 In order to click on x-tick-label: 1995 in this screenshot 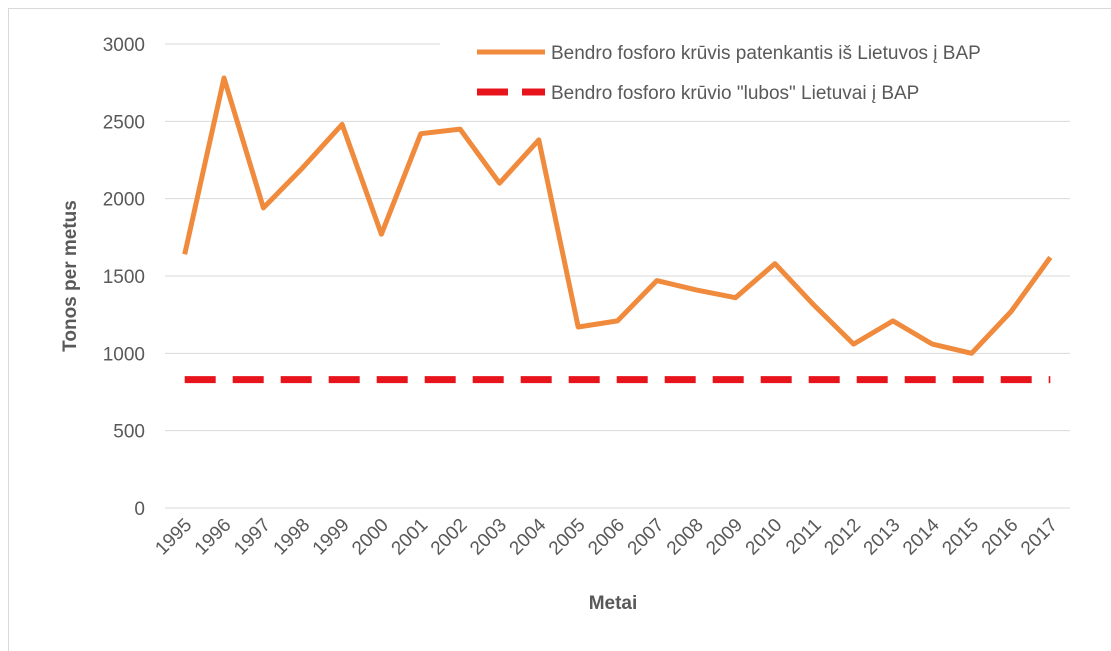, I will do `click(173, 537)`.